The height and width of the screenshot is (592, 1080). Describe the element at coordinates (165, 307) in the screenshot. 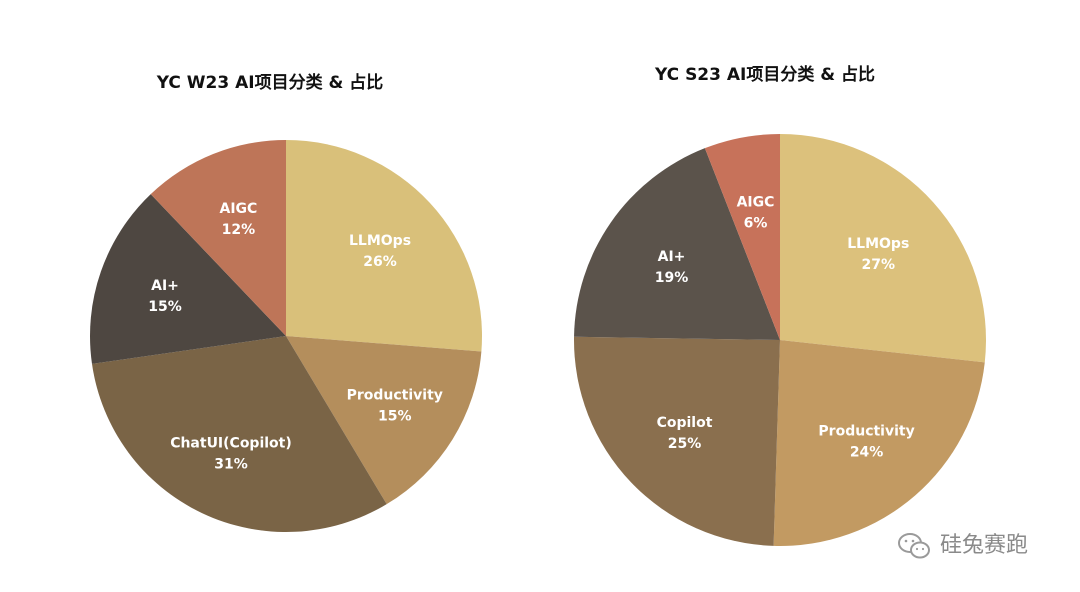

I see `slice-value-ai-w23: 15%` at that location.